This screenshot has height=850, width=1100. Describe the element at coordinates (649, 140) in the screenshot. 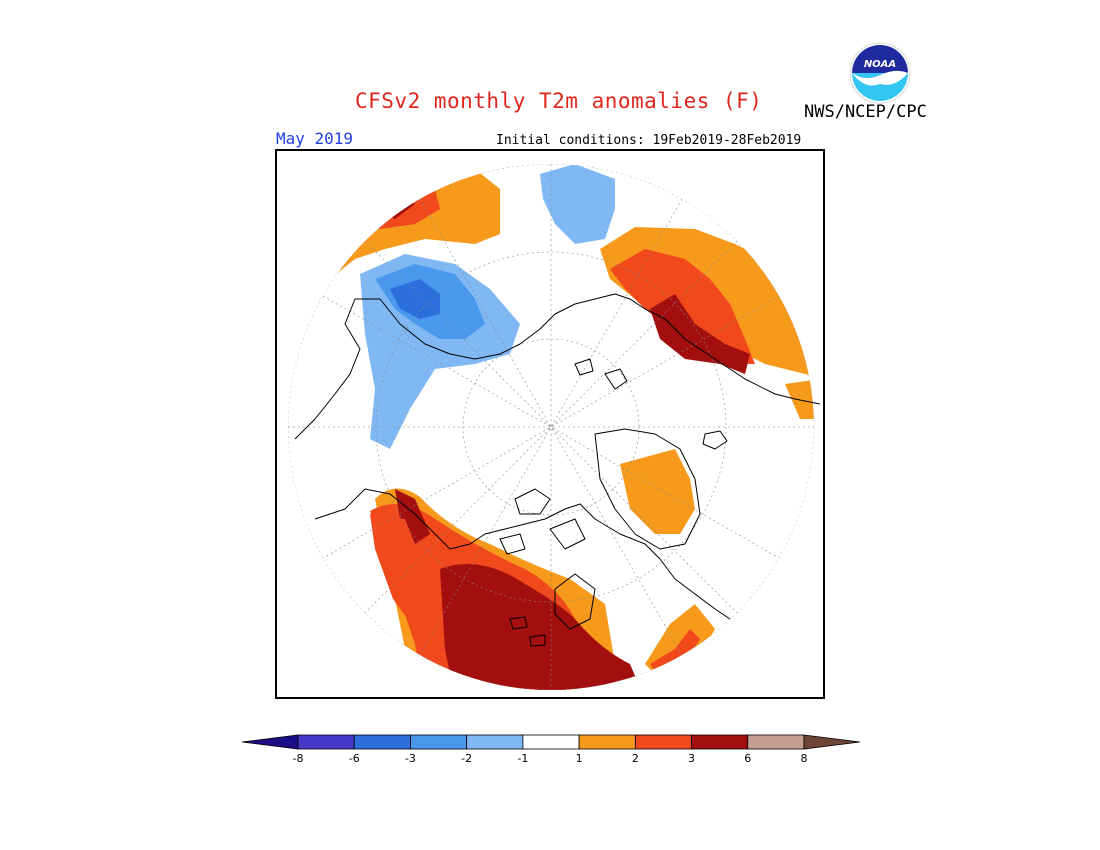

I see `initial-conditions: Initial conditions: 19Feb2019-28Feb2019` at that location.